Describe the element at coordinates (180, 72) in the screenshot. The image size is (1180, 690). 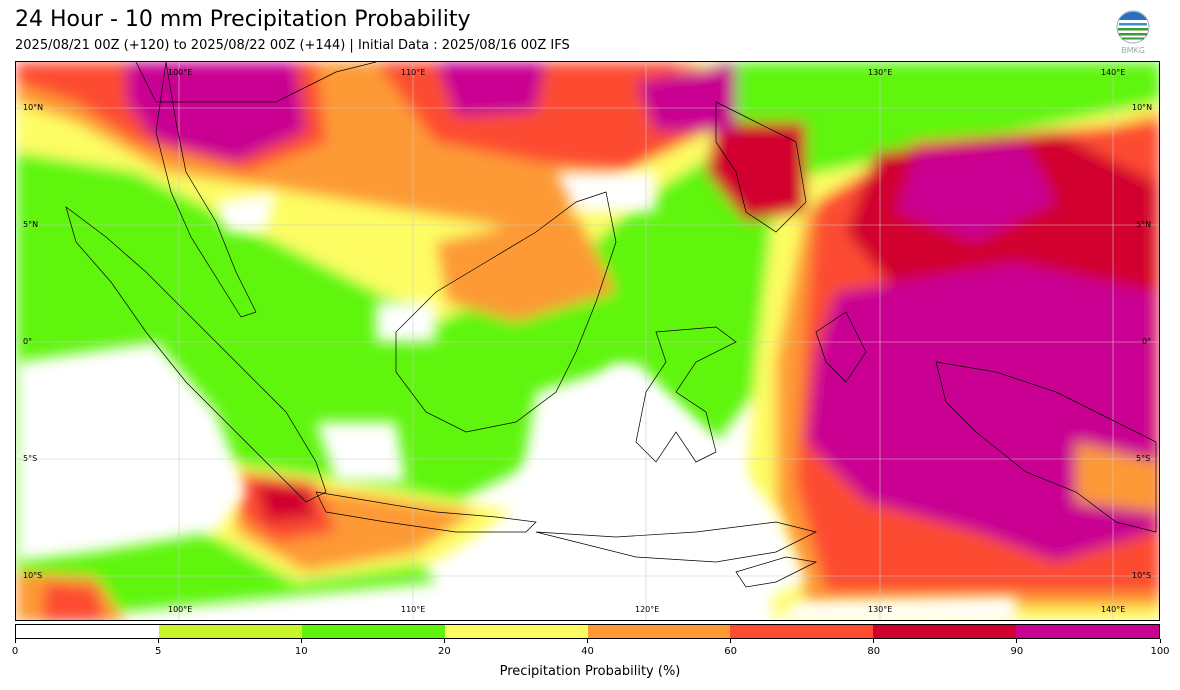
I see `lon-label-top: 100°E` at that location.